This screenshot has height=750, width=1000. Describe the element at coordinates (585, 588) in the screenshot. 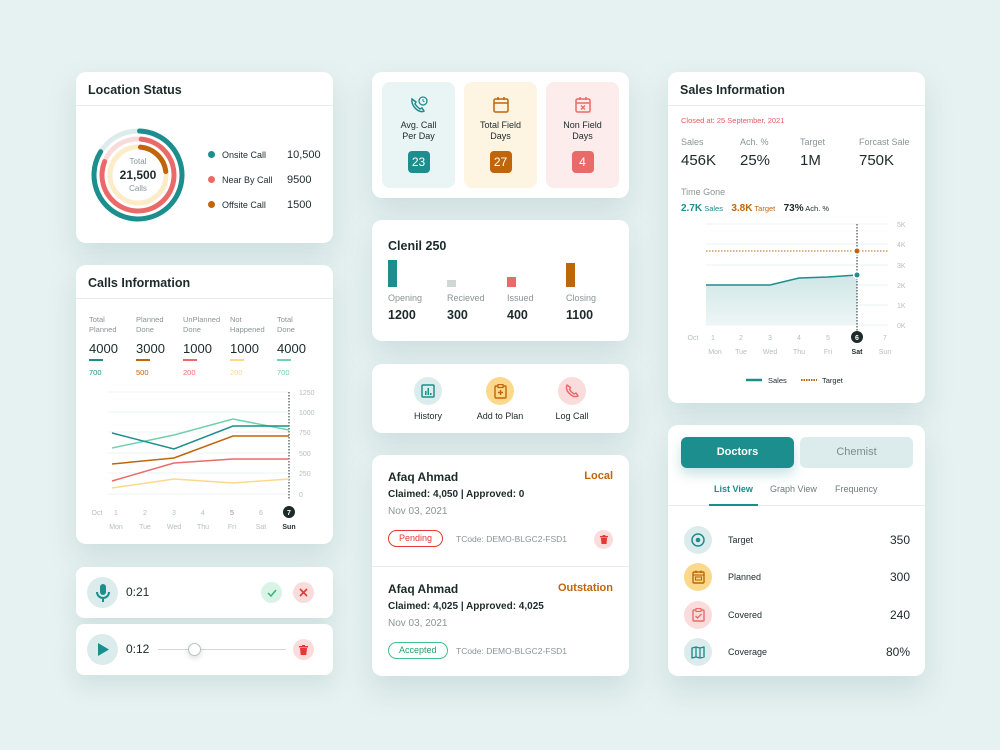

I see `claim-type: Outstation` at that location.